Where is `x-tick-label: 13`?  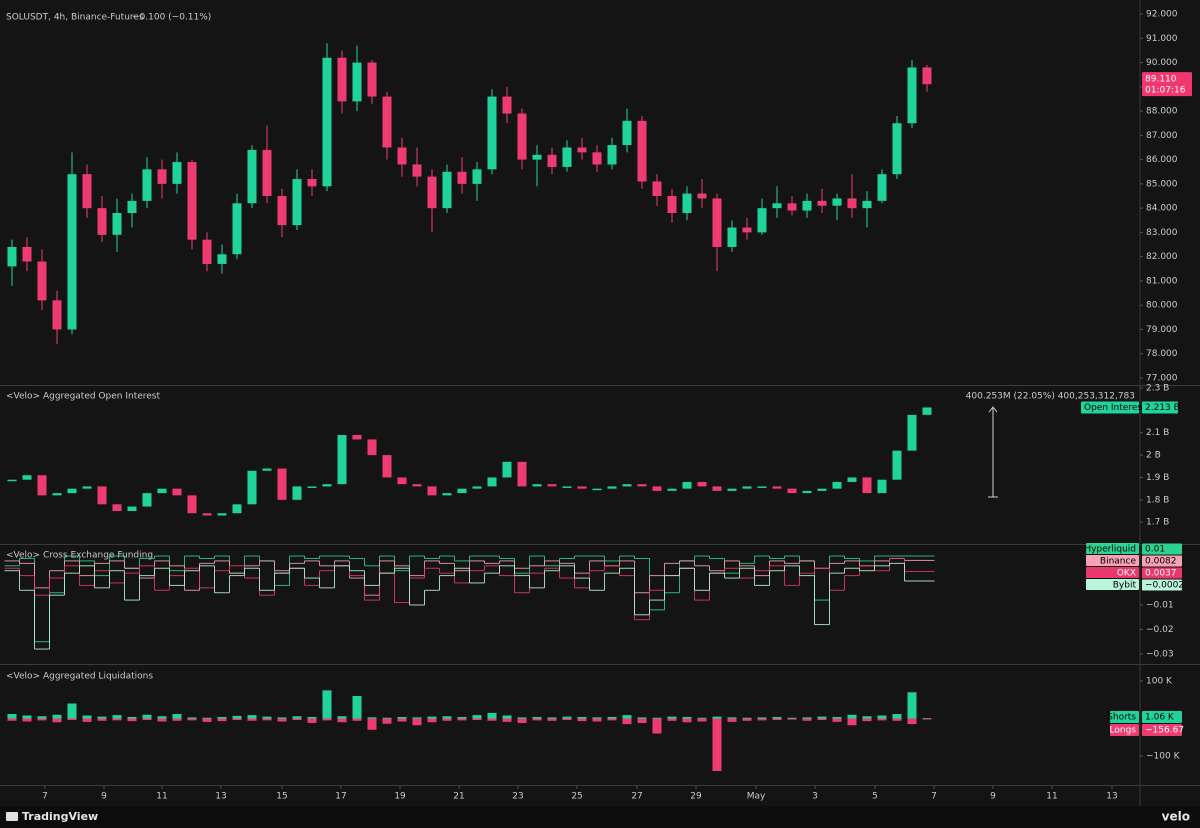
x-tick-label: 13 is located at coordinates (1111, 797).